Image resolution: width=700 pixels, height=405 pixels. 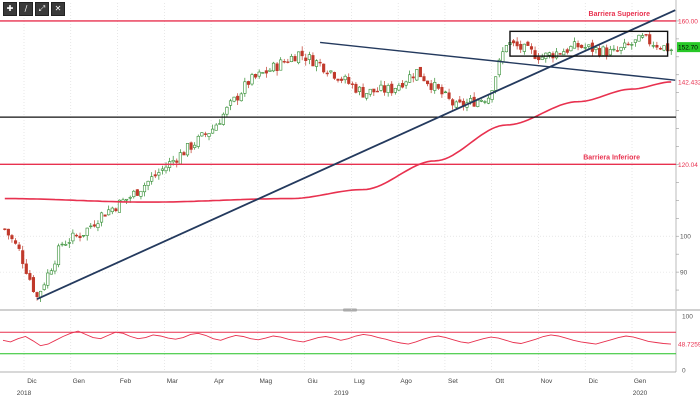 I want to click on month-tick-label: Lug, so click(x=359, y=381).